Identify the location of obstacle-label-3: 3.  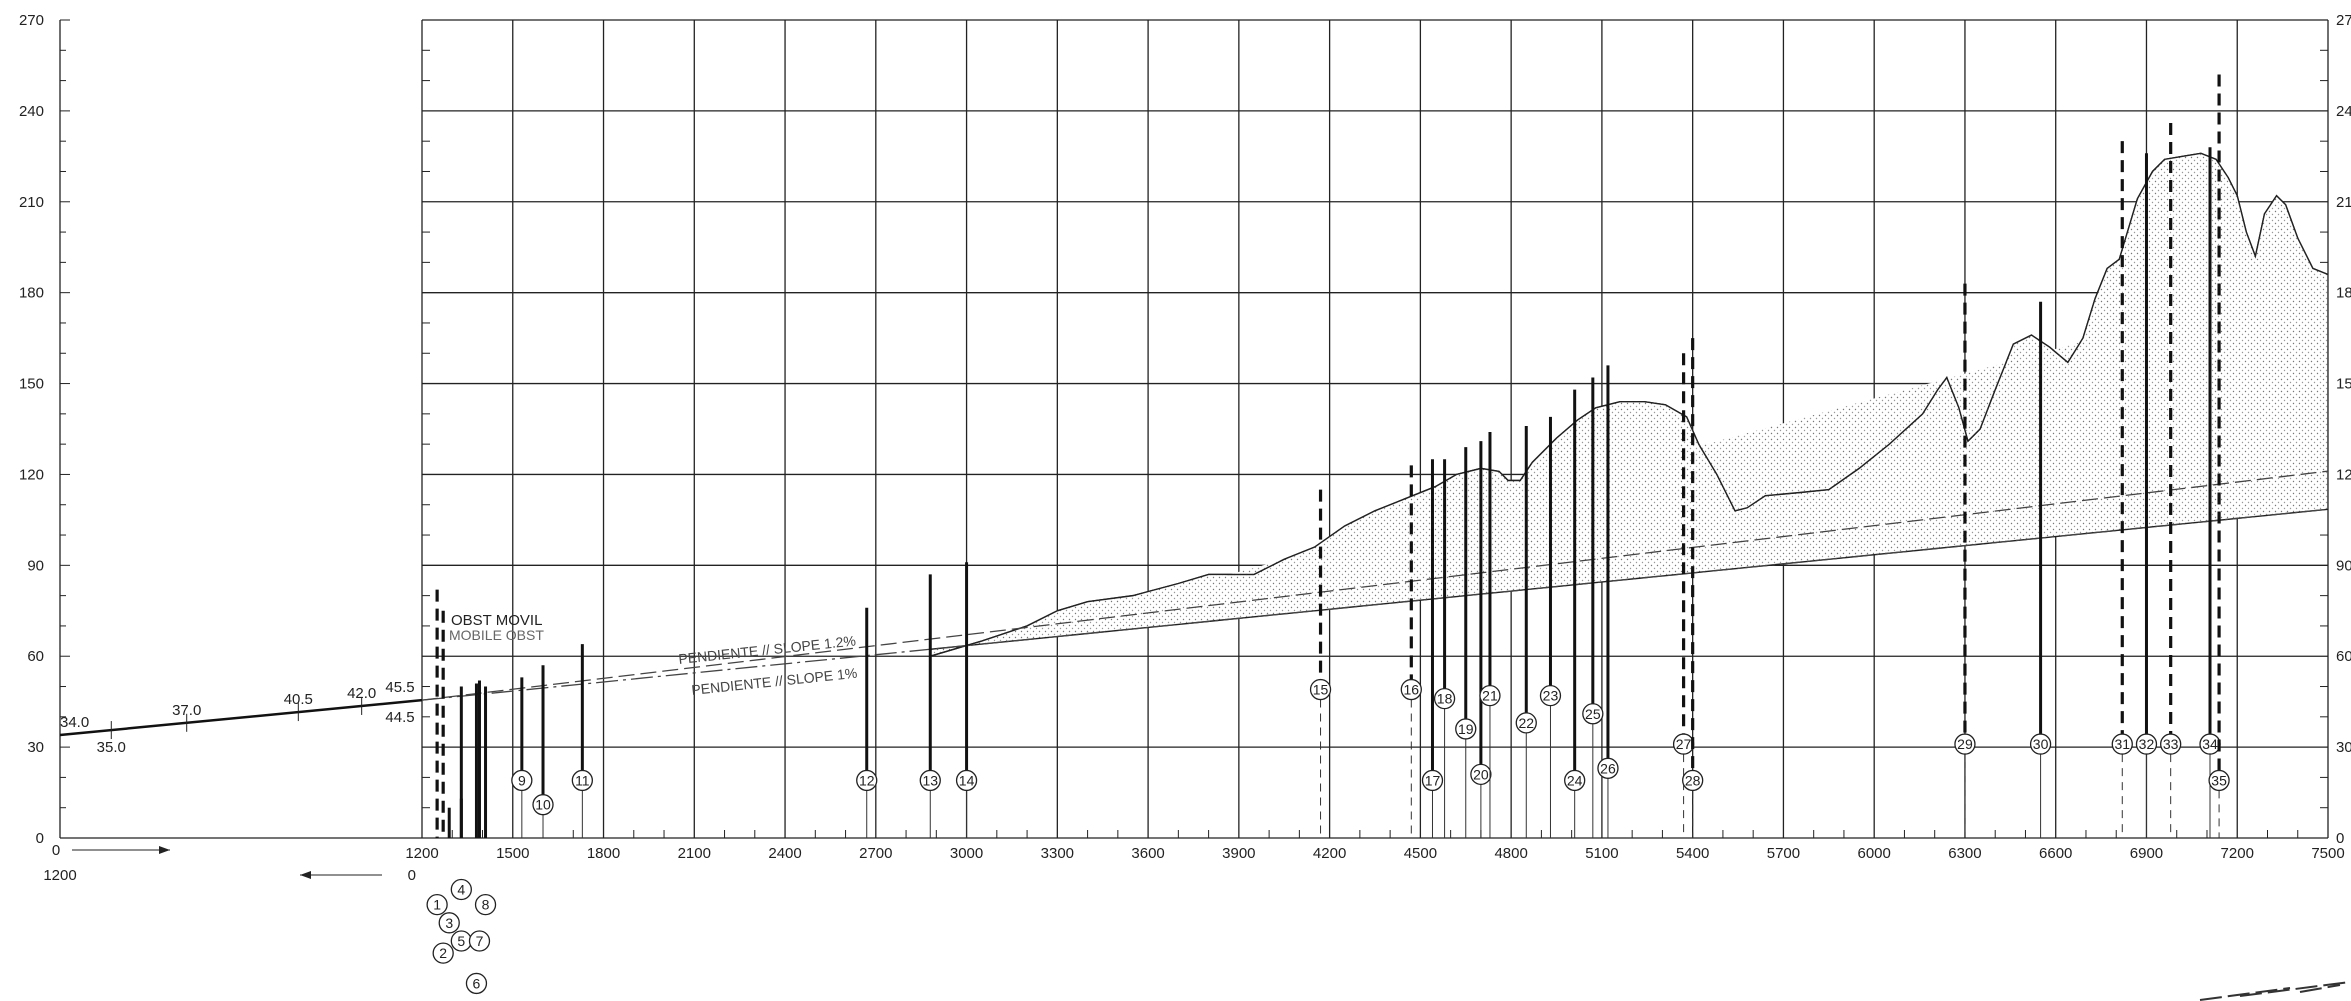
(449, 923).